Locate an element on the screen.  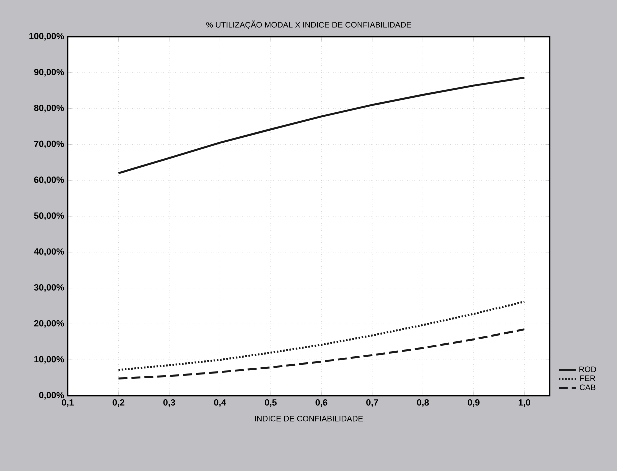
x-tick-label: 0,8 is located at coordinates (423, 404).